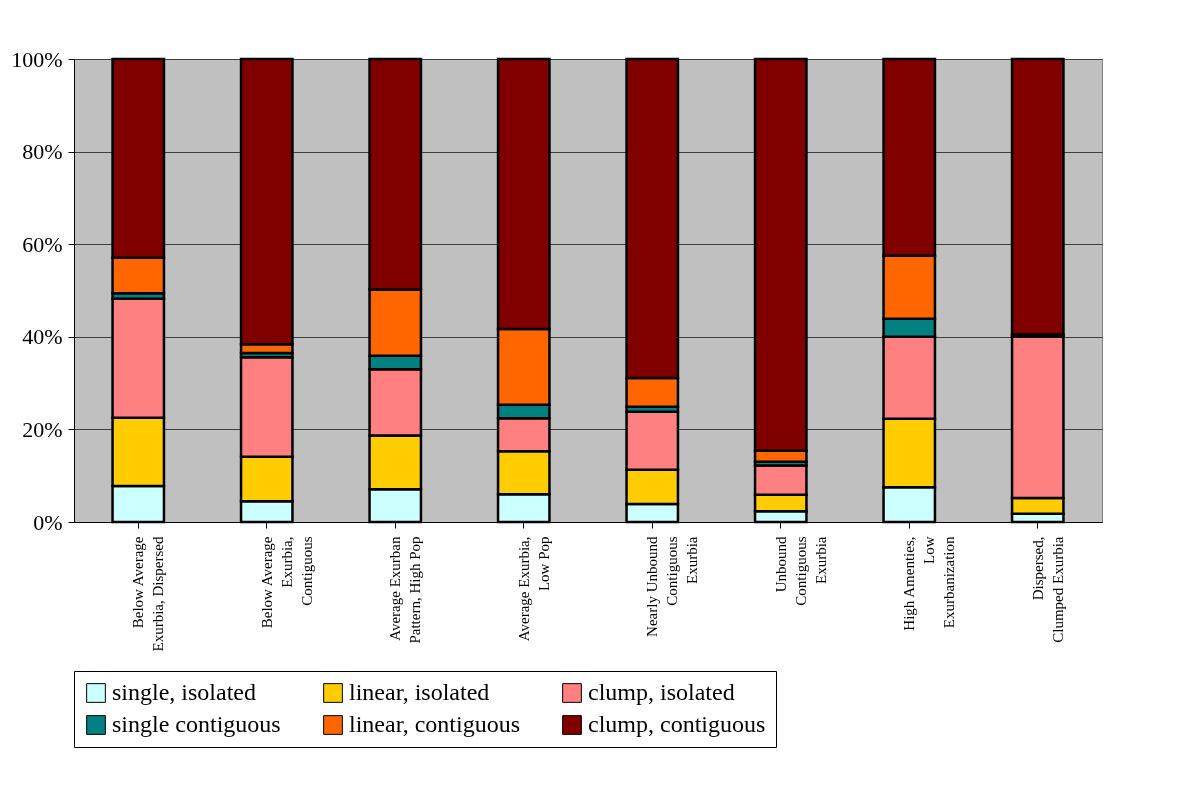 Image resolution: width=1186 pixels, height=811 pixels. I want to click on x-tick-label: Dispersed, Clumped Exurbia, so click(1047, 589).